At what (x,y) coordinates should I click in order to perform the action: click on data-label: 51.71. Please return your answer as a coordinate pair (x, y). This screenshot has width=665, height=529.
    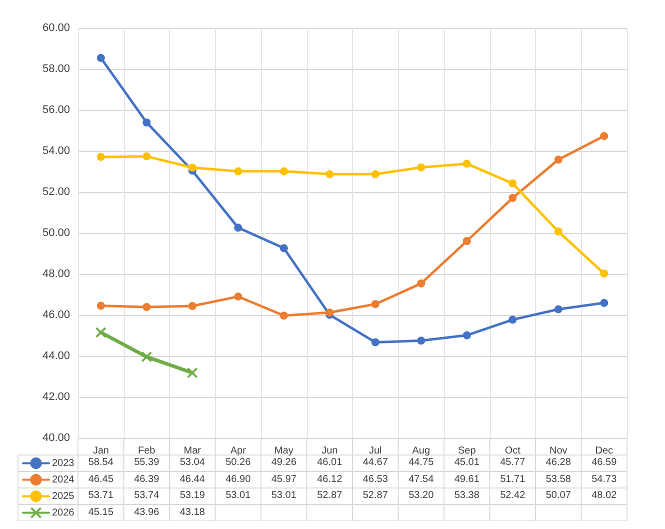
    Looking at the image, I should click on (512, 479).